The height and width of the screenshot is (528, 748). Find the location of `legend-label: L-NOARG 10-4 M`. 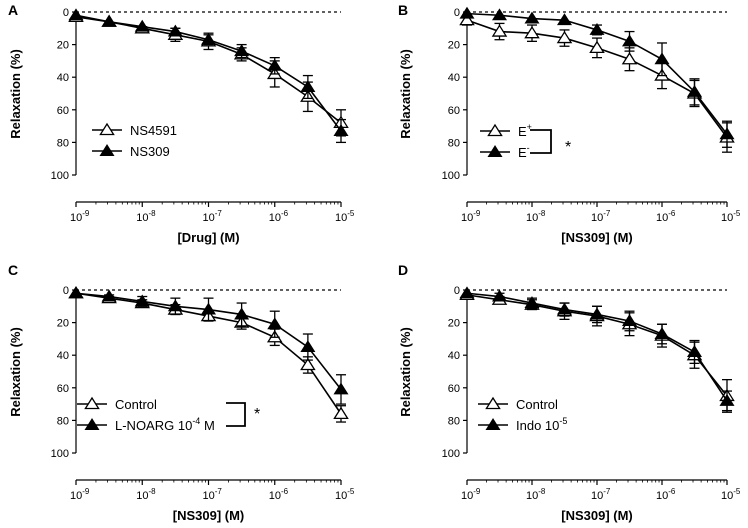

legend-label: L-NOARG 10-4 M is located at coordinates (165, 424).